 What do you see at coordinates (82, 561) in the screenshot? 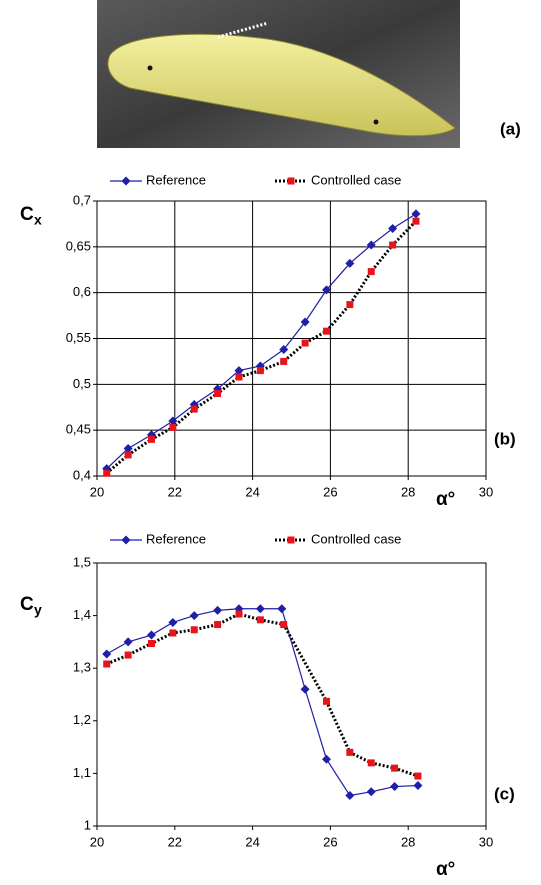
I see `y-tick-label: 1,5` at bounding box center [82, 561].